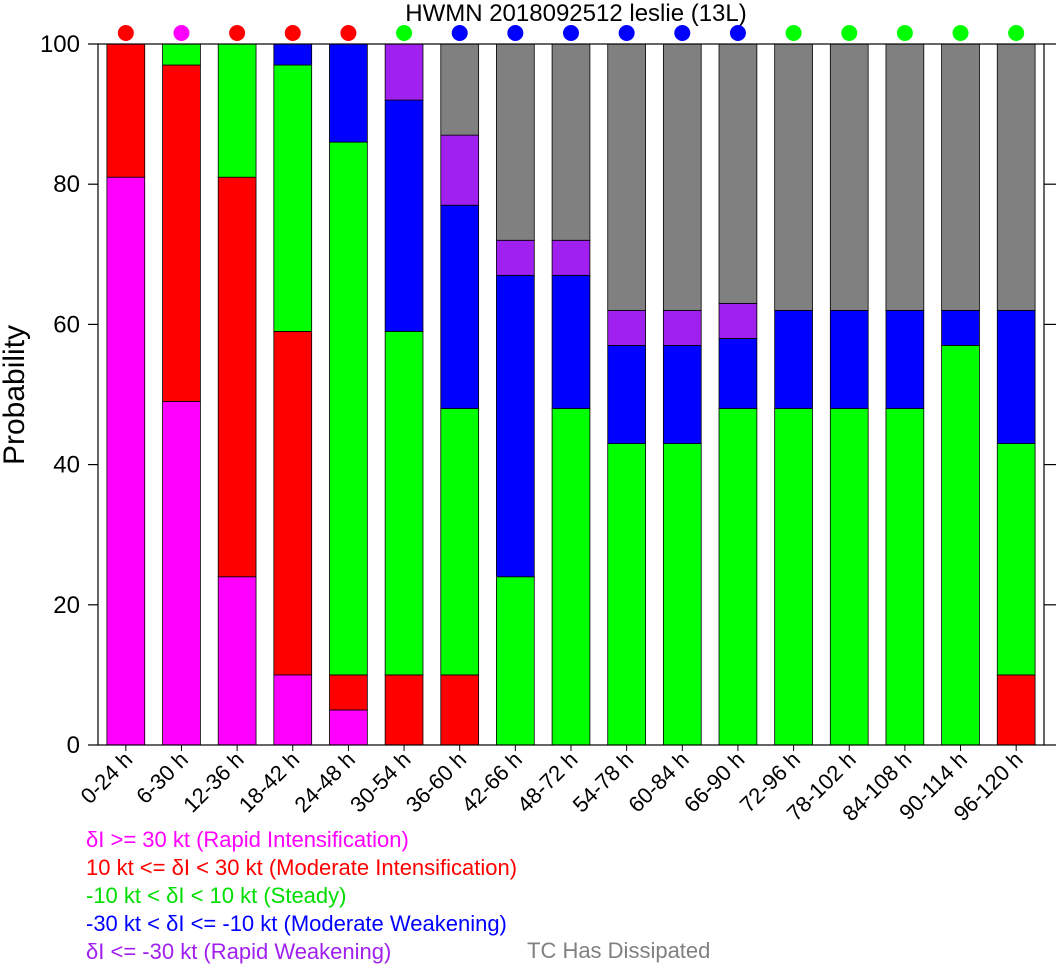 This screenshot has width=1057, height=968. I want to click on y-tick-label-3: 60, so click(66, 324).